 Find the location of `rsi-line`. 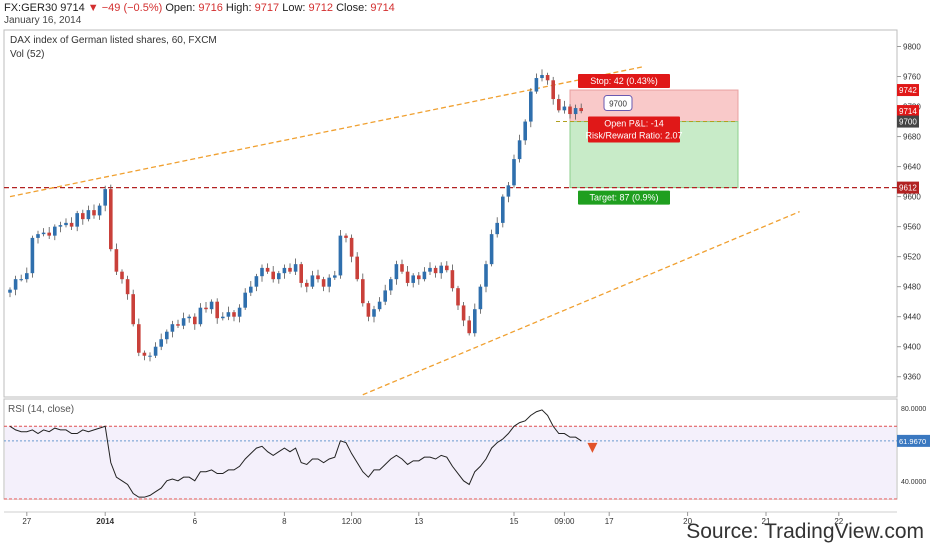

rsi-line is located at coordinates (295, 453).